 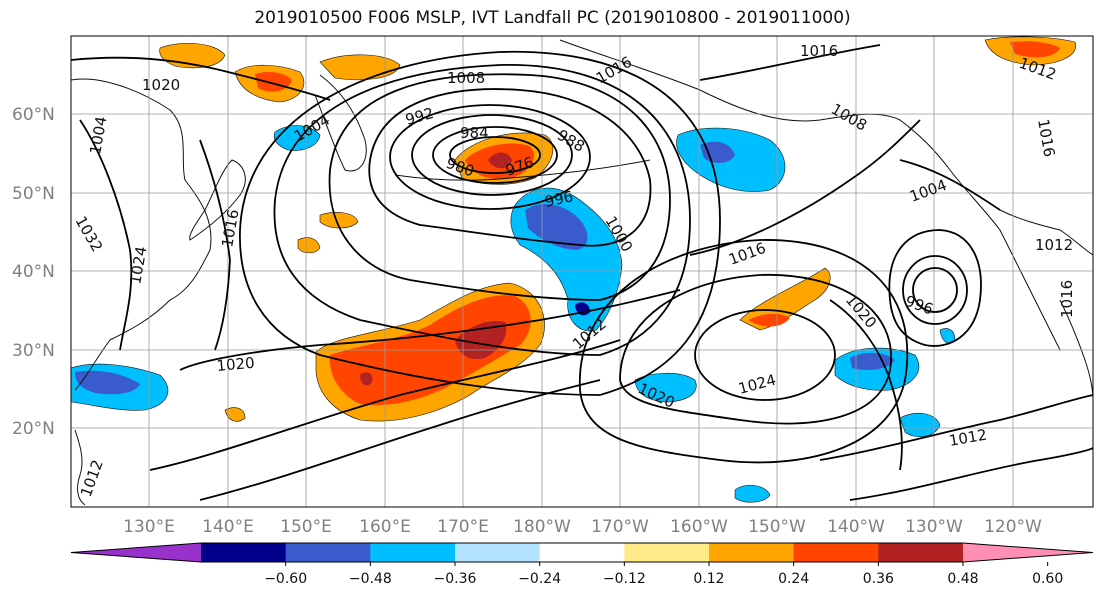 What do you see at coordinates (466, 78) in the screenshot?
I see `contour-label: 1008` at bounding box center [466, 78].